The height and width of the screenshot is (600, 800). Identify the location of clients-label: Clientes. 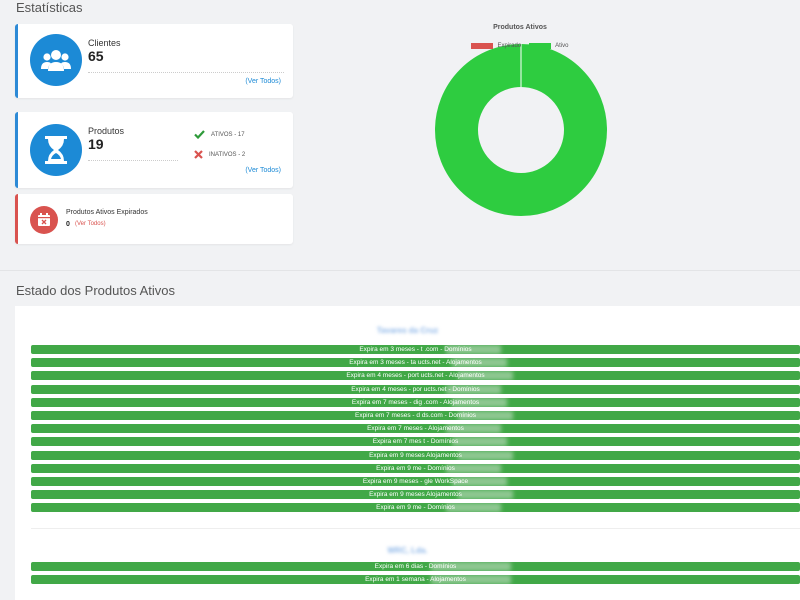
(104, 43).